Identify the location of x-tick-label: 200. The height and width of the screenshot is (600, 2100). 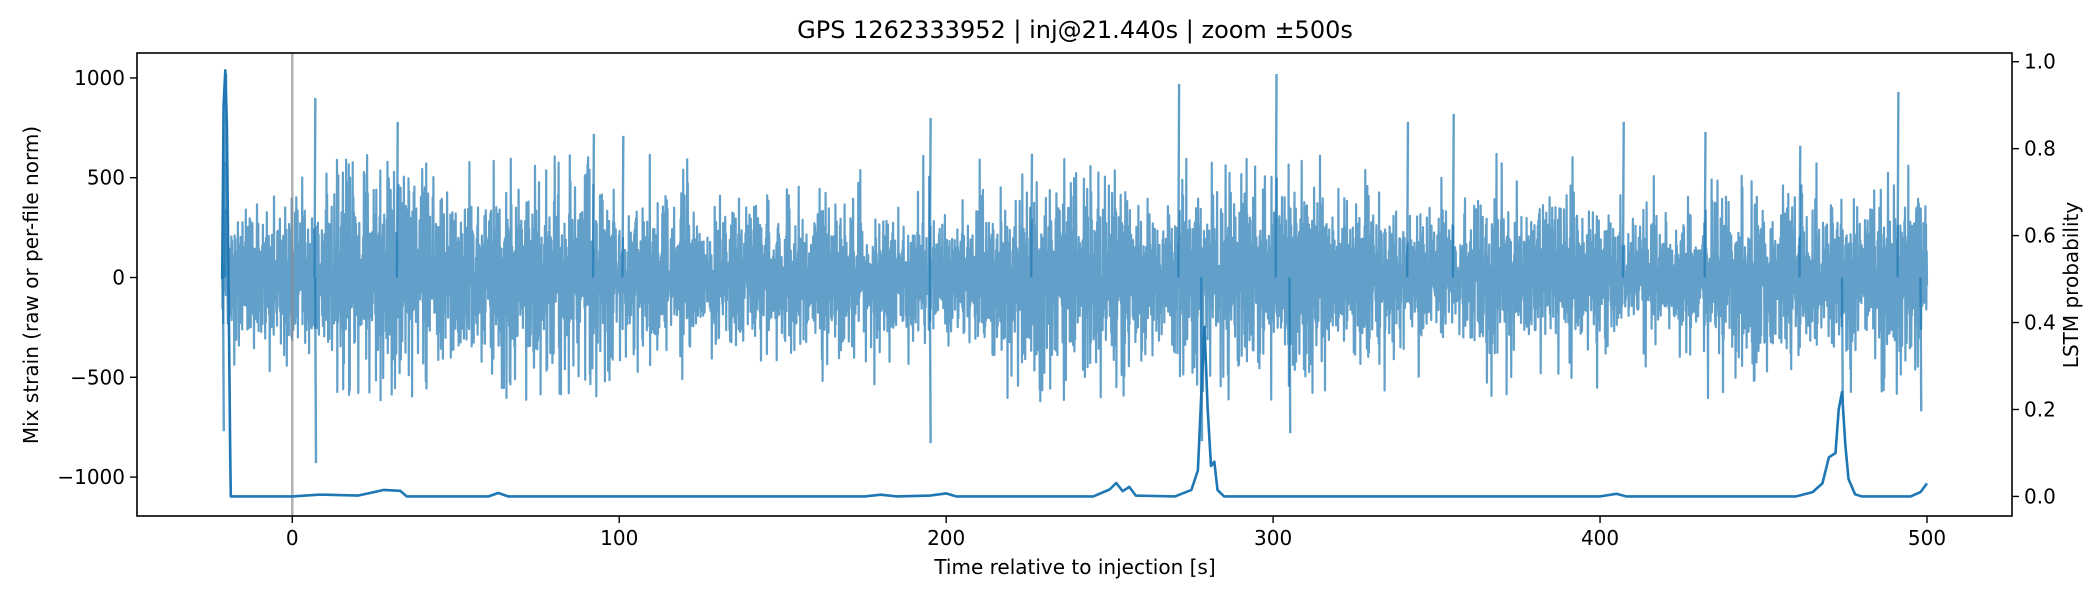
(946, 538).